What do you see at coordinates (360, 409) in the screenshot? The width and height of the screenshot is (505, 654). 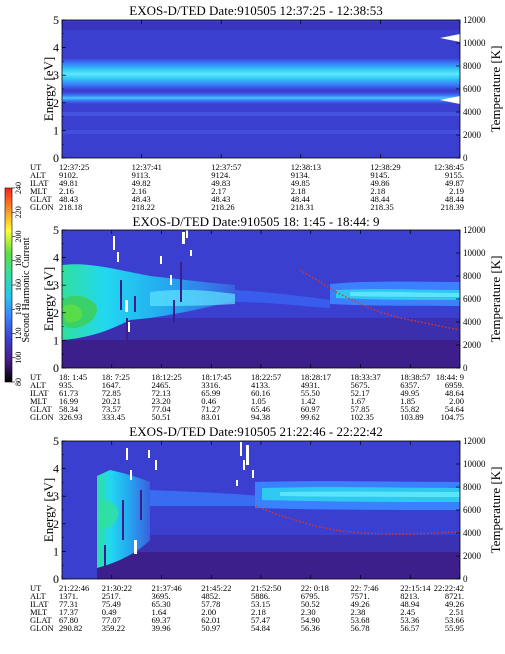 I see `table-cell: 57.85` at bounding box center [360, 409].